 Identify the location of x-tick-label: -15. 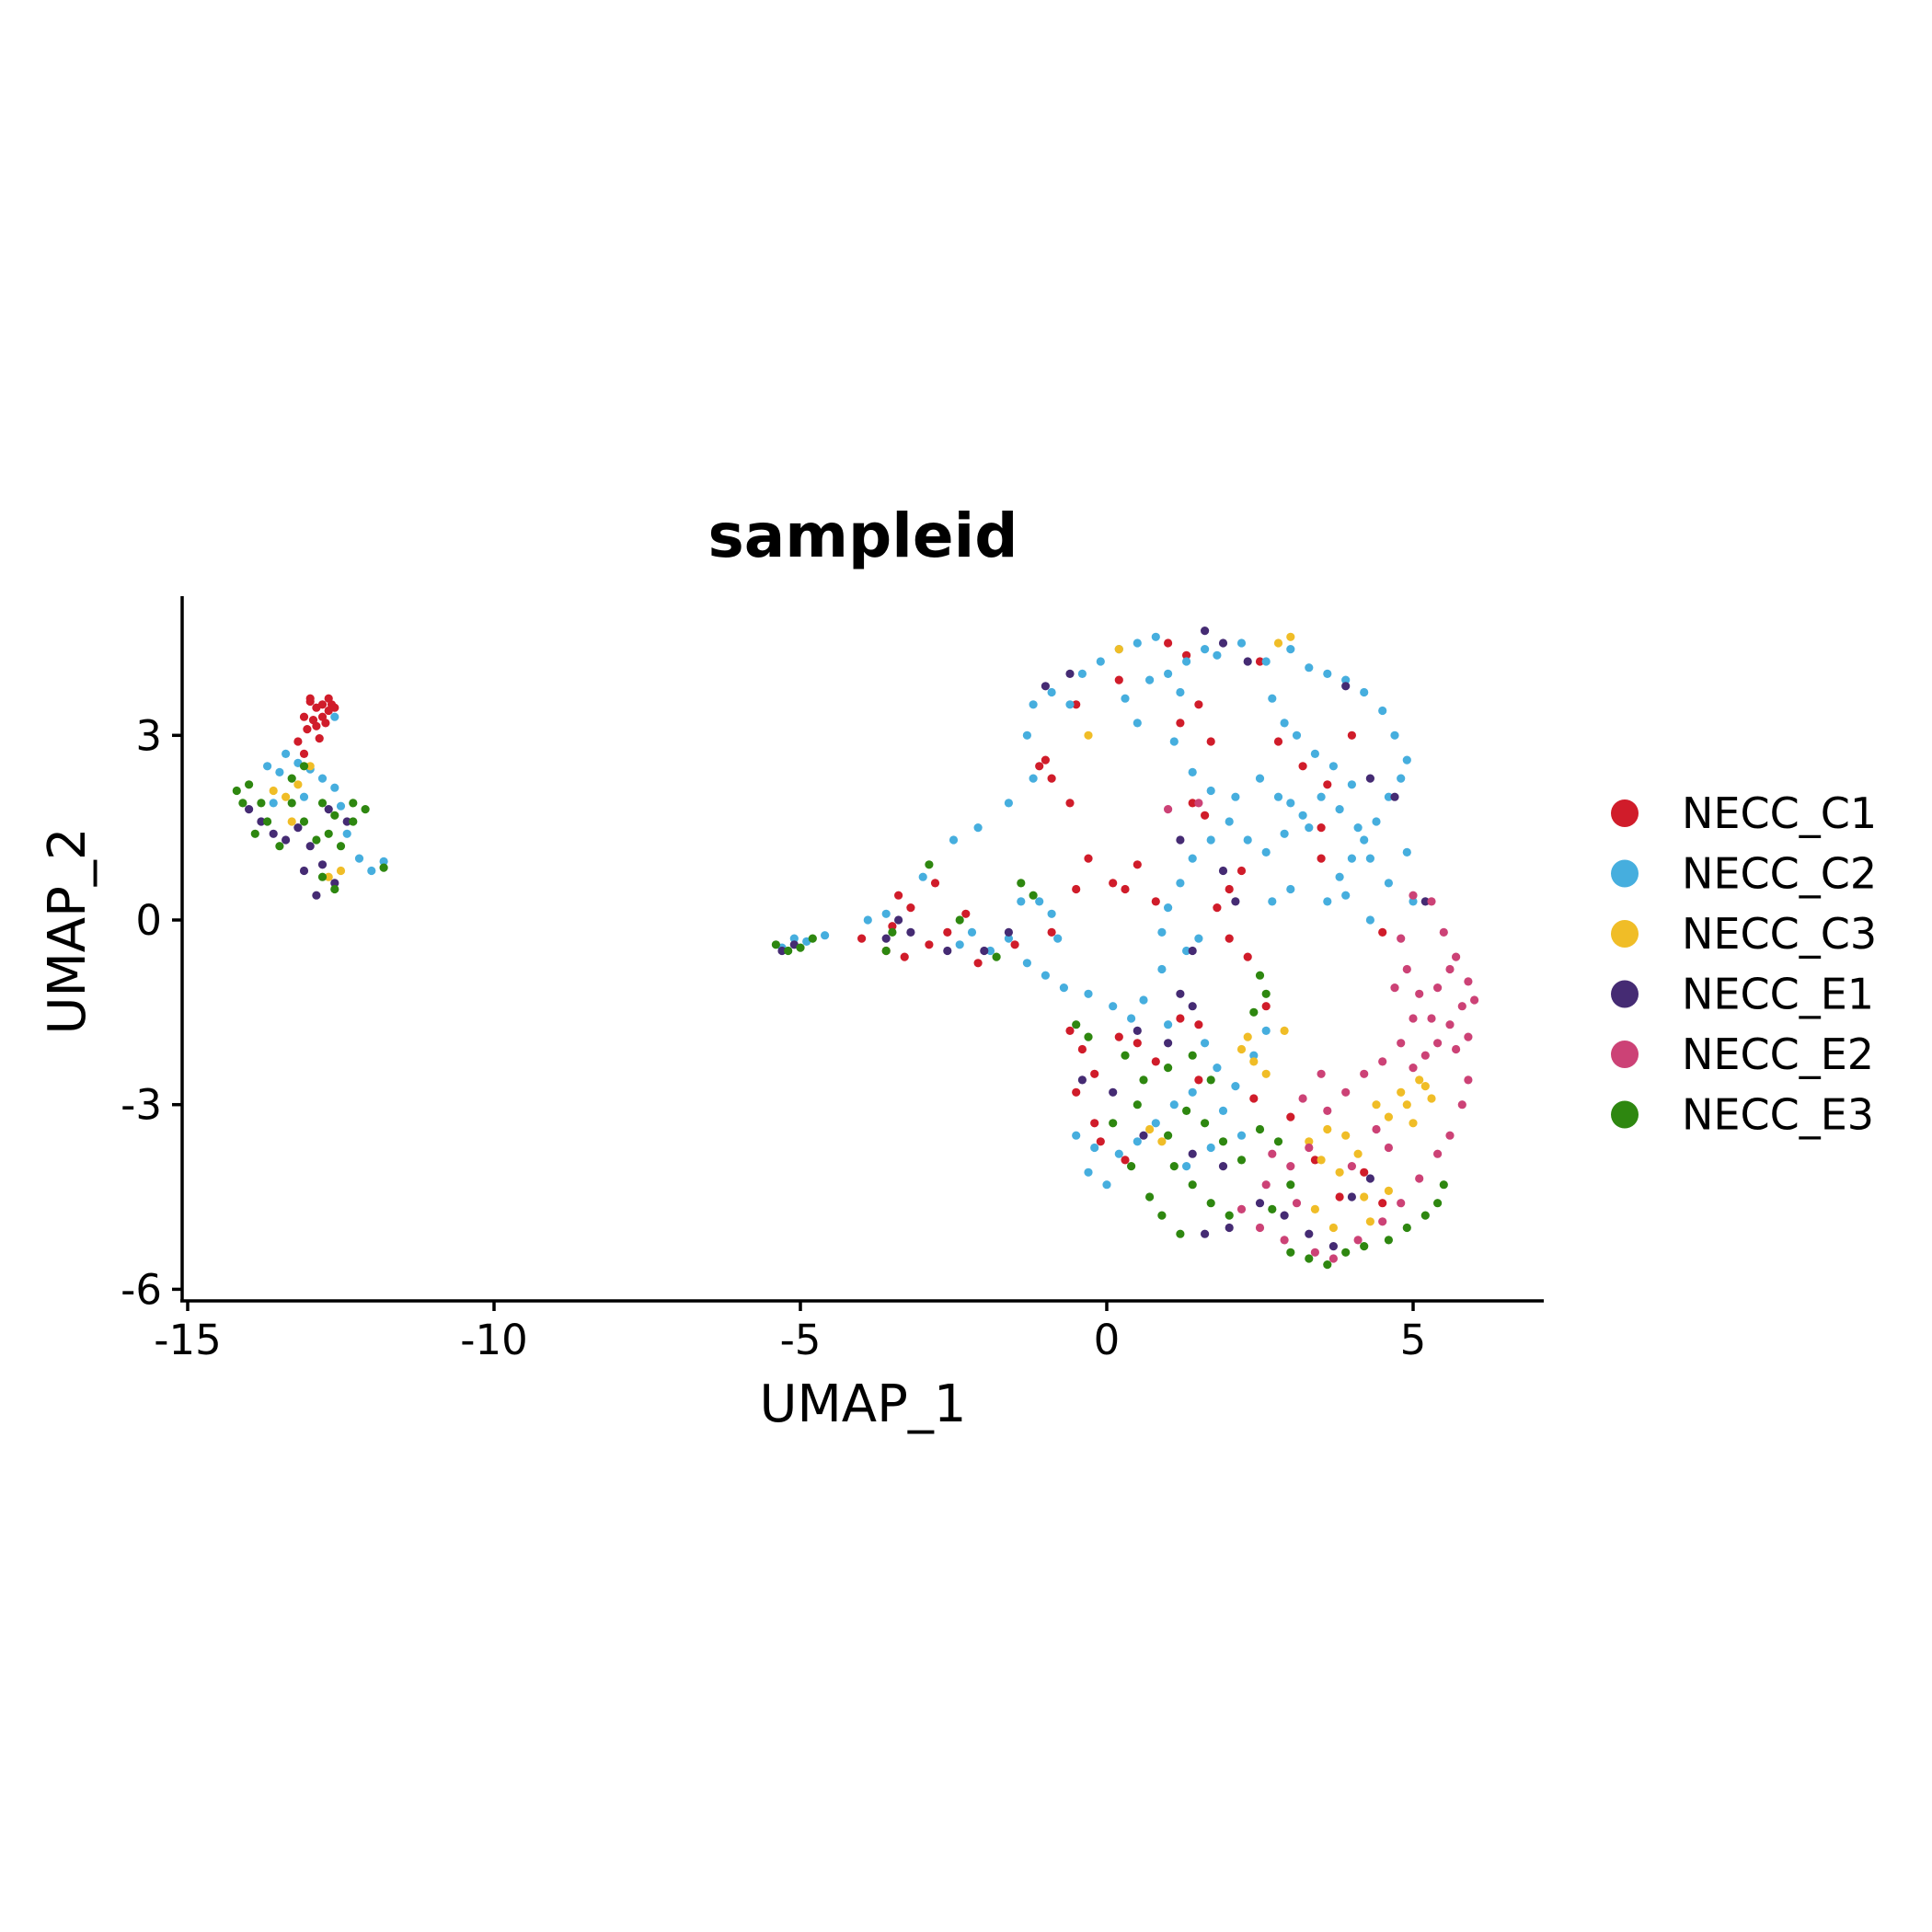
(188, 1340).